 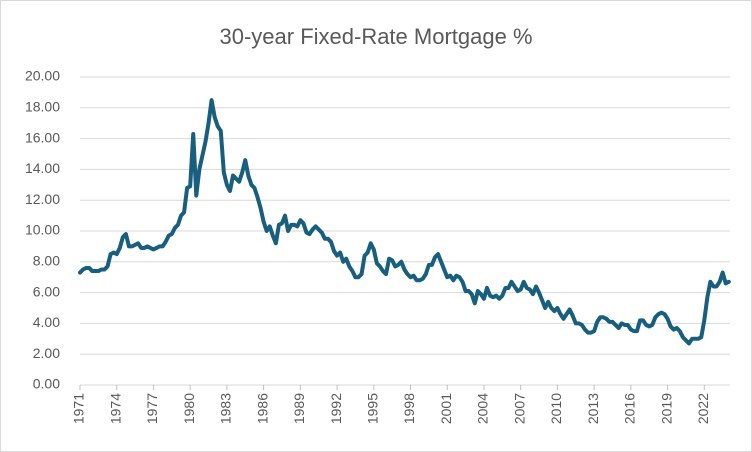 What do you see at coordinates (446, 408) in the screenshot?
I see `x-tick-label: 2001` at bounding box center [446, 408].